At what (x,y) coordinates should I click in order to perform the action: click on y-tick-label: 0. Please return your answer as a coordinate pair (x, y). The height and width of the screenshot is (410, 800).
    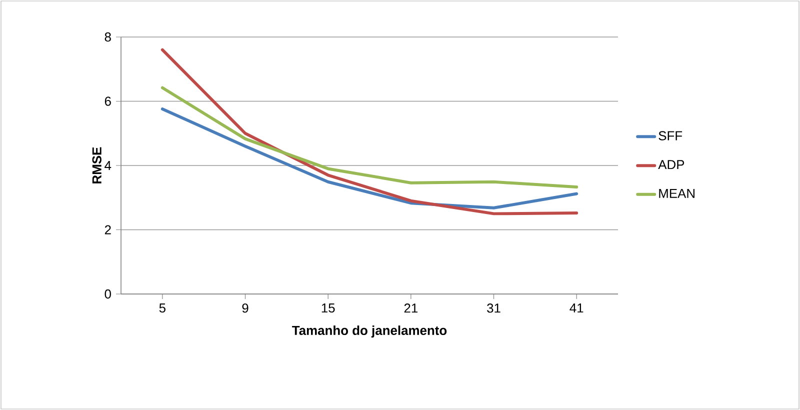
    Looking at the image, I should click on (107, 294).